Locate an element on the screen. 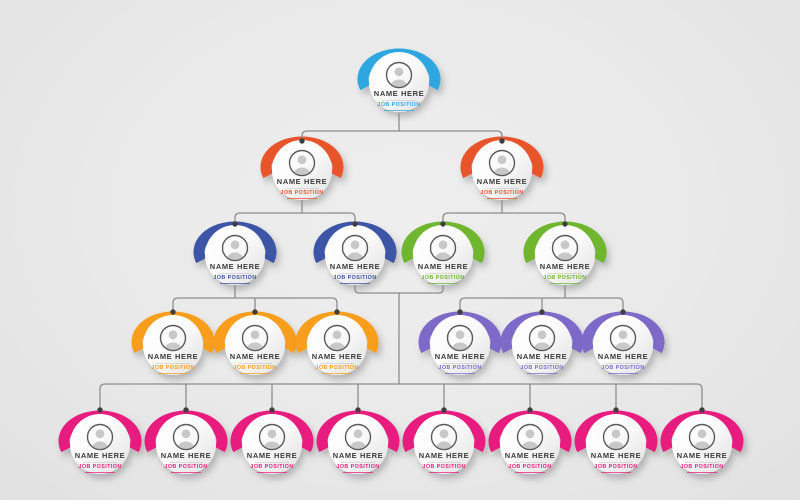  org-node-16: NAME HERE JOB POSITION is located at coordinates (272, 447).